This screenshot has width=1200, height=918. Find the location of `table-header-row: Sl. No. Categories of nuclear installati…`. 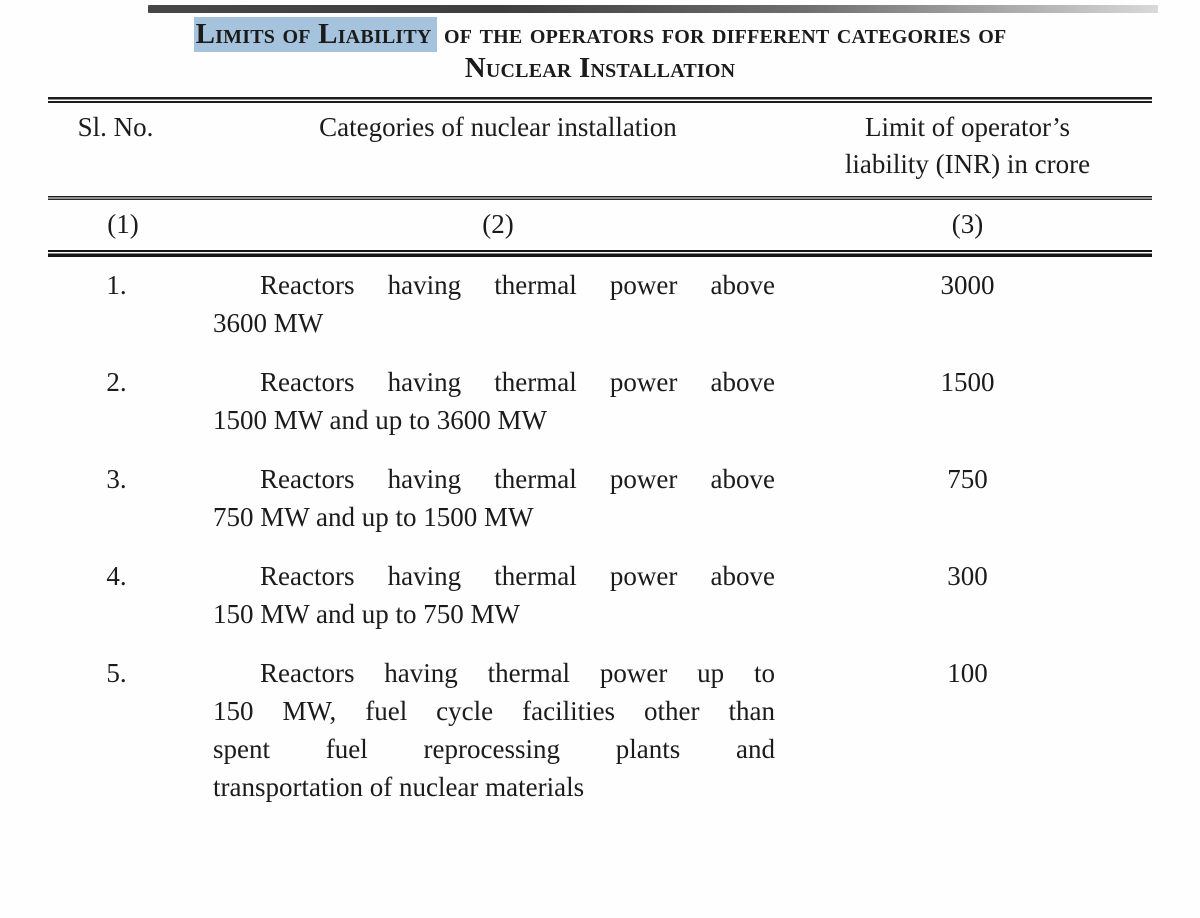

table-header-row: Sl. No. Categories of nuclear installati… is located at coordinates (600, 149).